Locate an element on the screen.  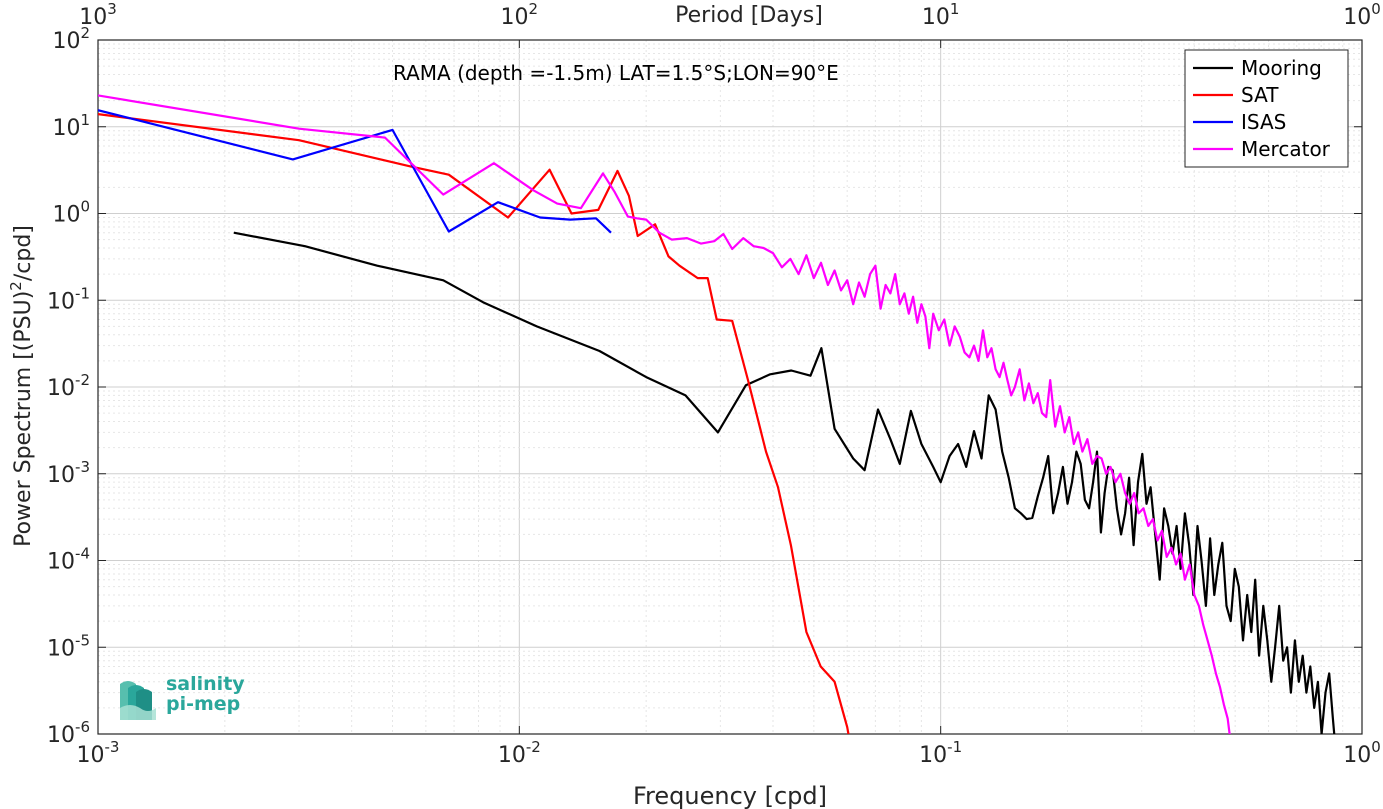
y-axis-label-main: Power Spectrum [(PSU) is located at coordinates (23, 419).